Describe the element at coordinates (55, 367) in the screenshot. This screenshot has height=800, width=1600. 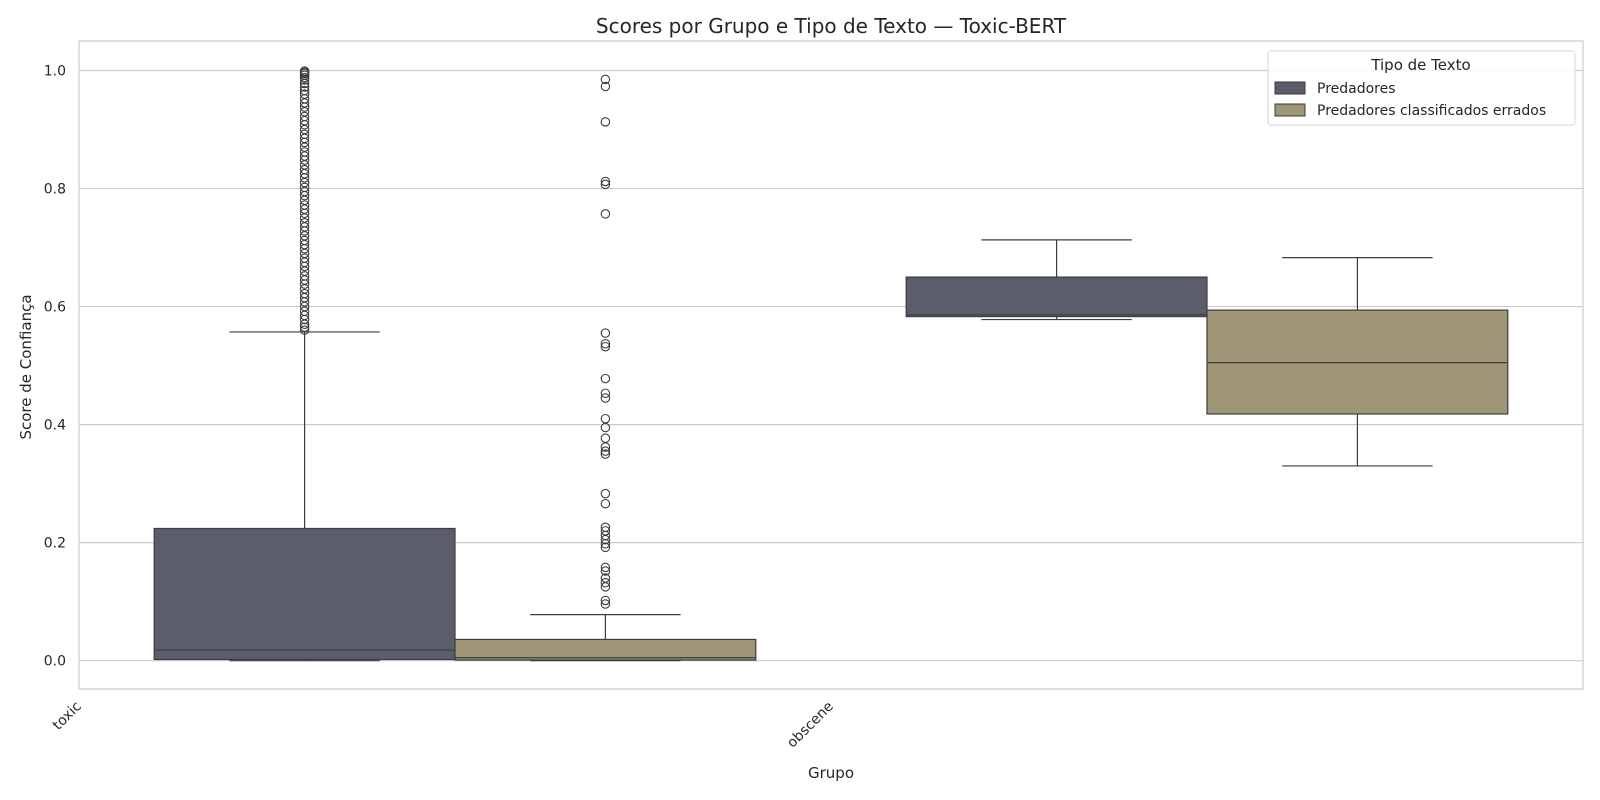
I see `y-tick-labels: 0.0 0.2 0.4 0.6 0.8 1.0` at that location.